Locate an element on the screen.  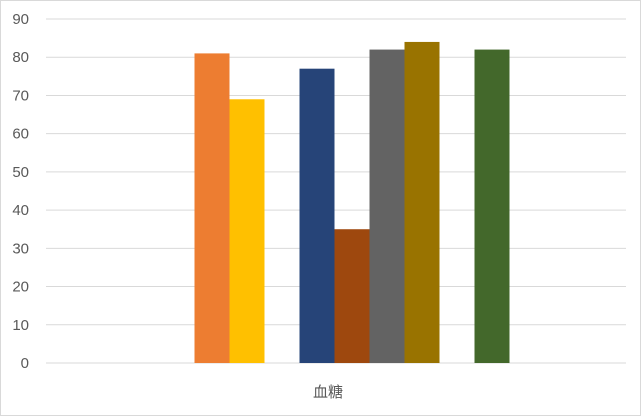
y-tick-label: 30 is located at coordinates (20, 248).